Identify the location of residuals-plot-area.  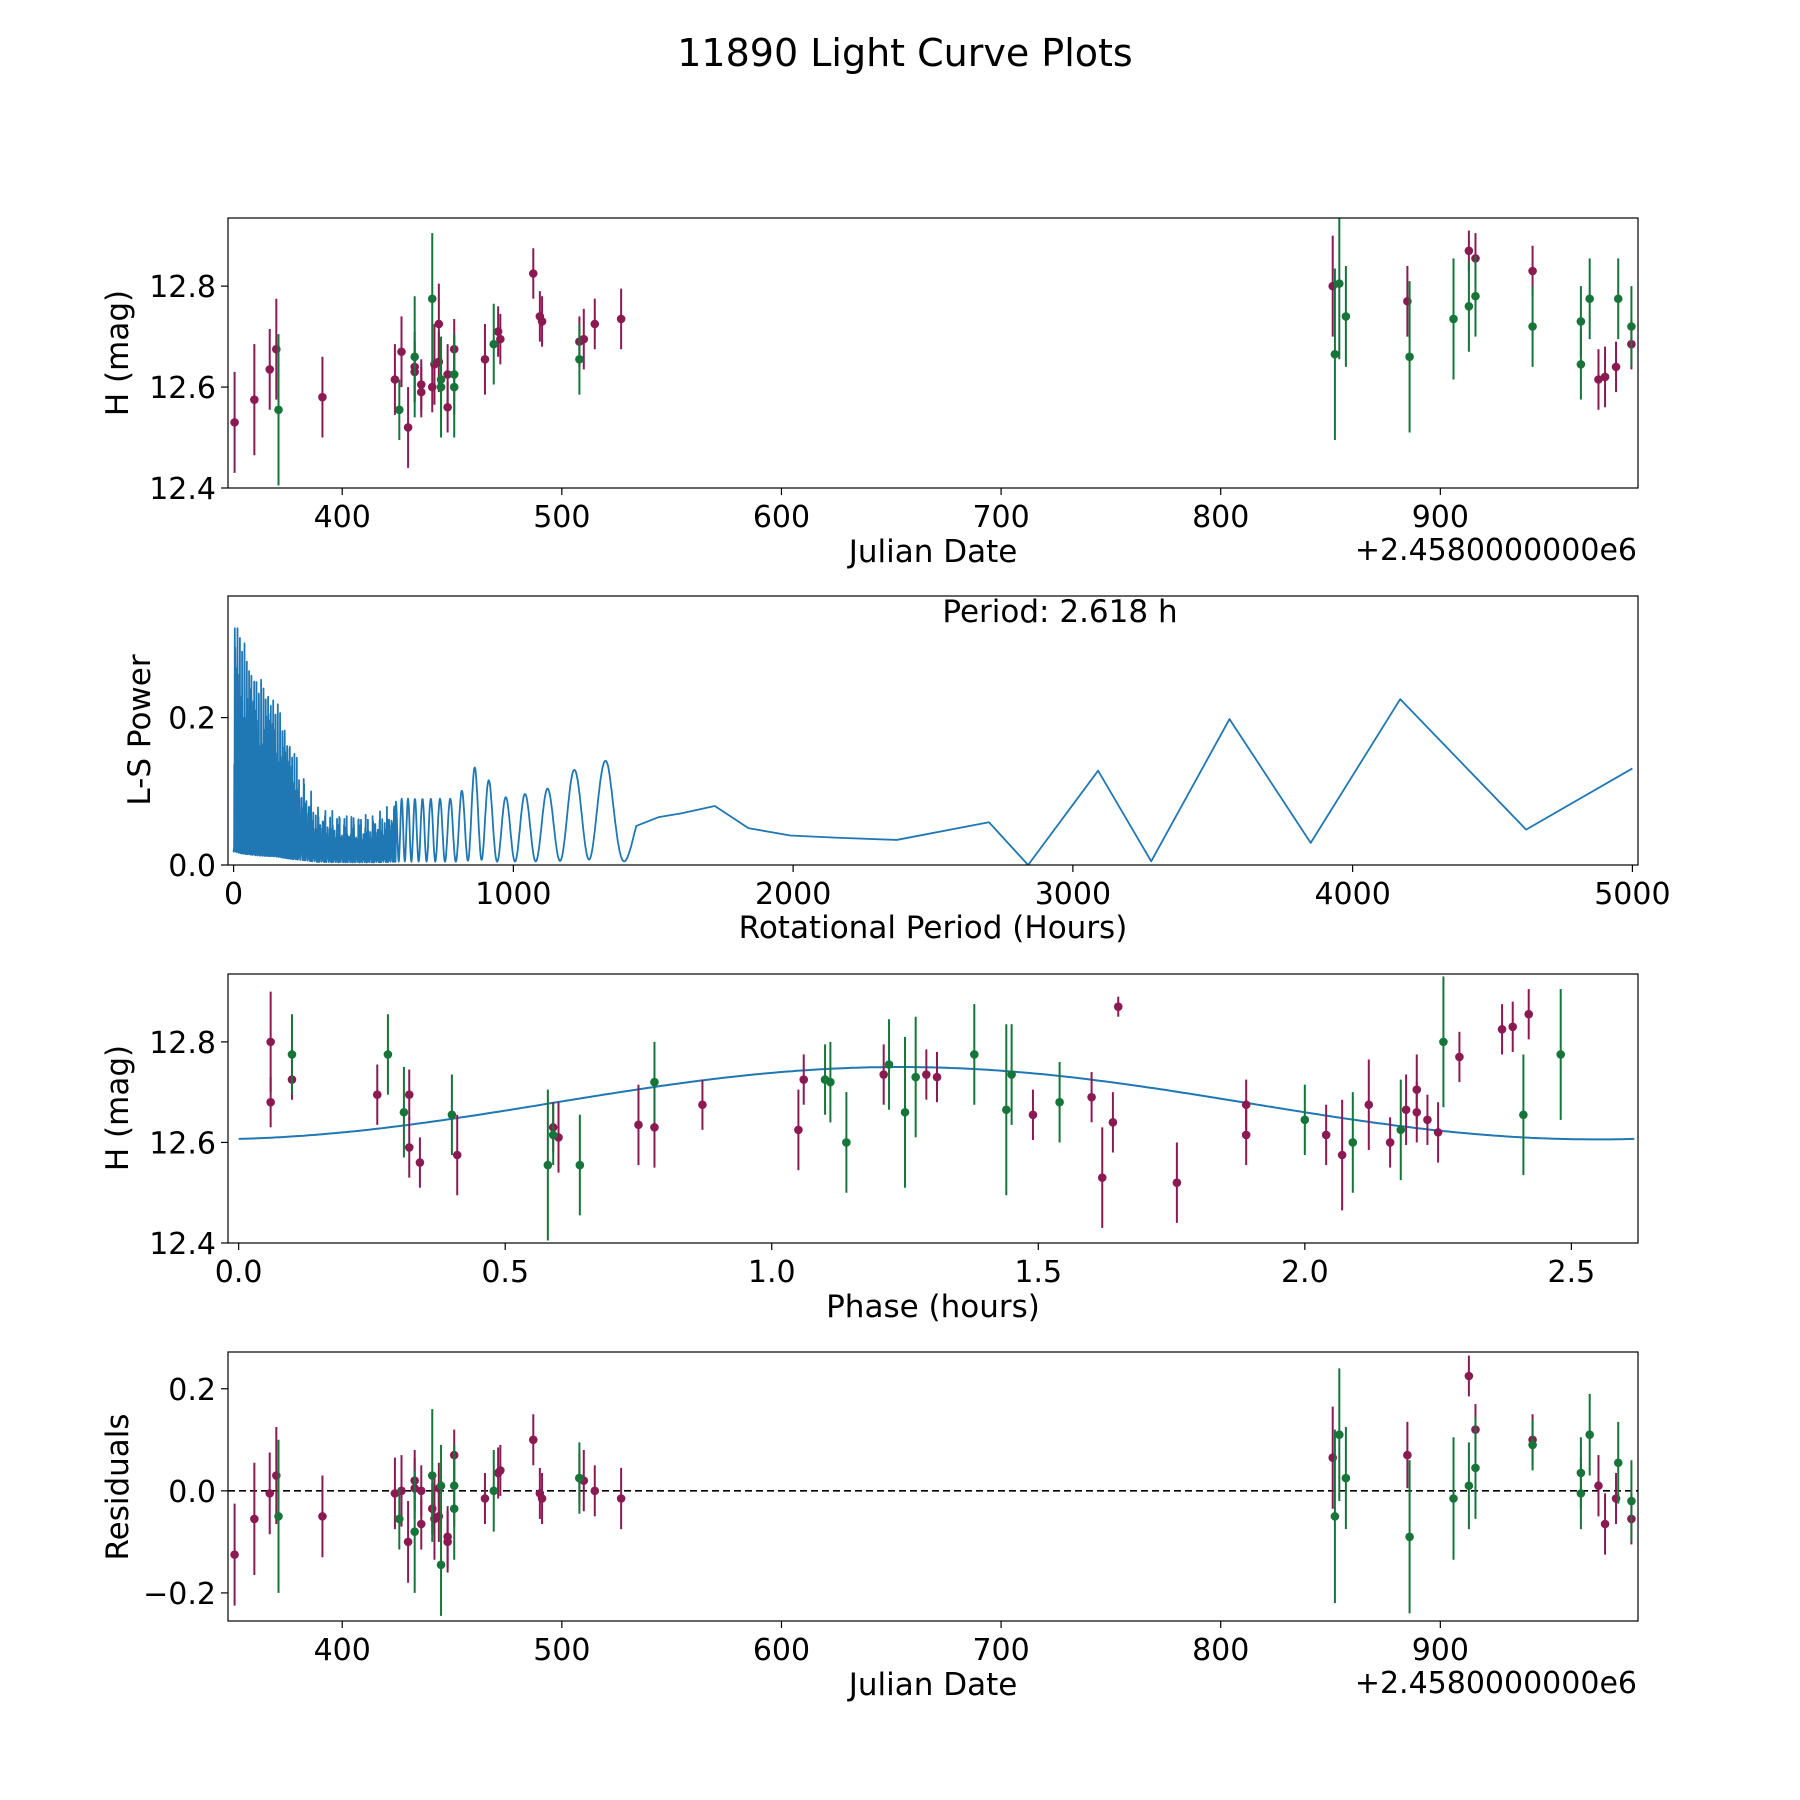
(933, 1485).